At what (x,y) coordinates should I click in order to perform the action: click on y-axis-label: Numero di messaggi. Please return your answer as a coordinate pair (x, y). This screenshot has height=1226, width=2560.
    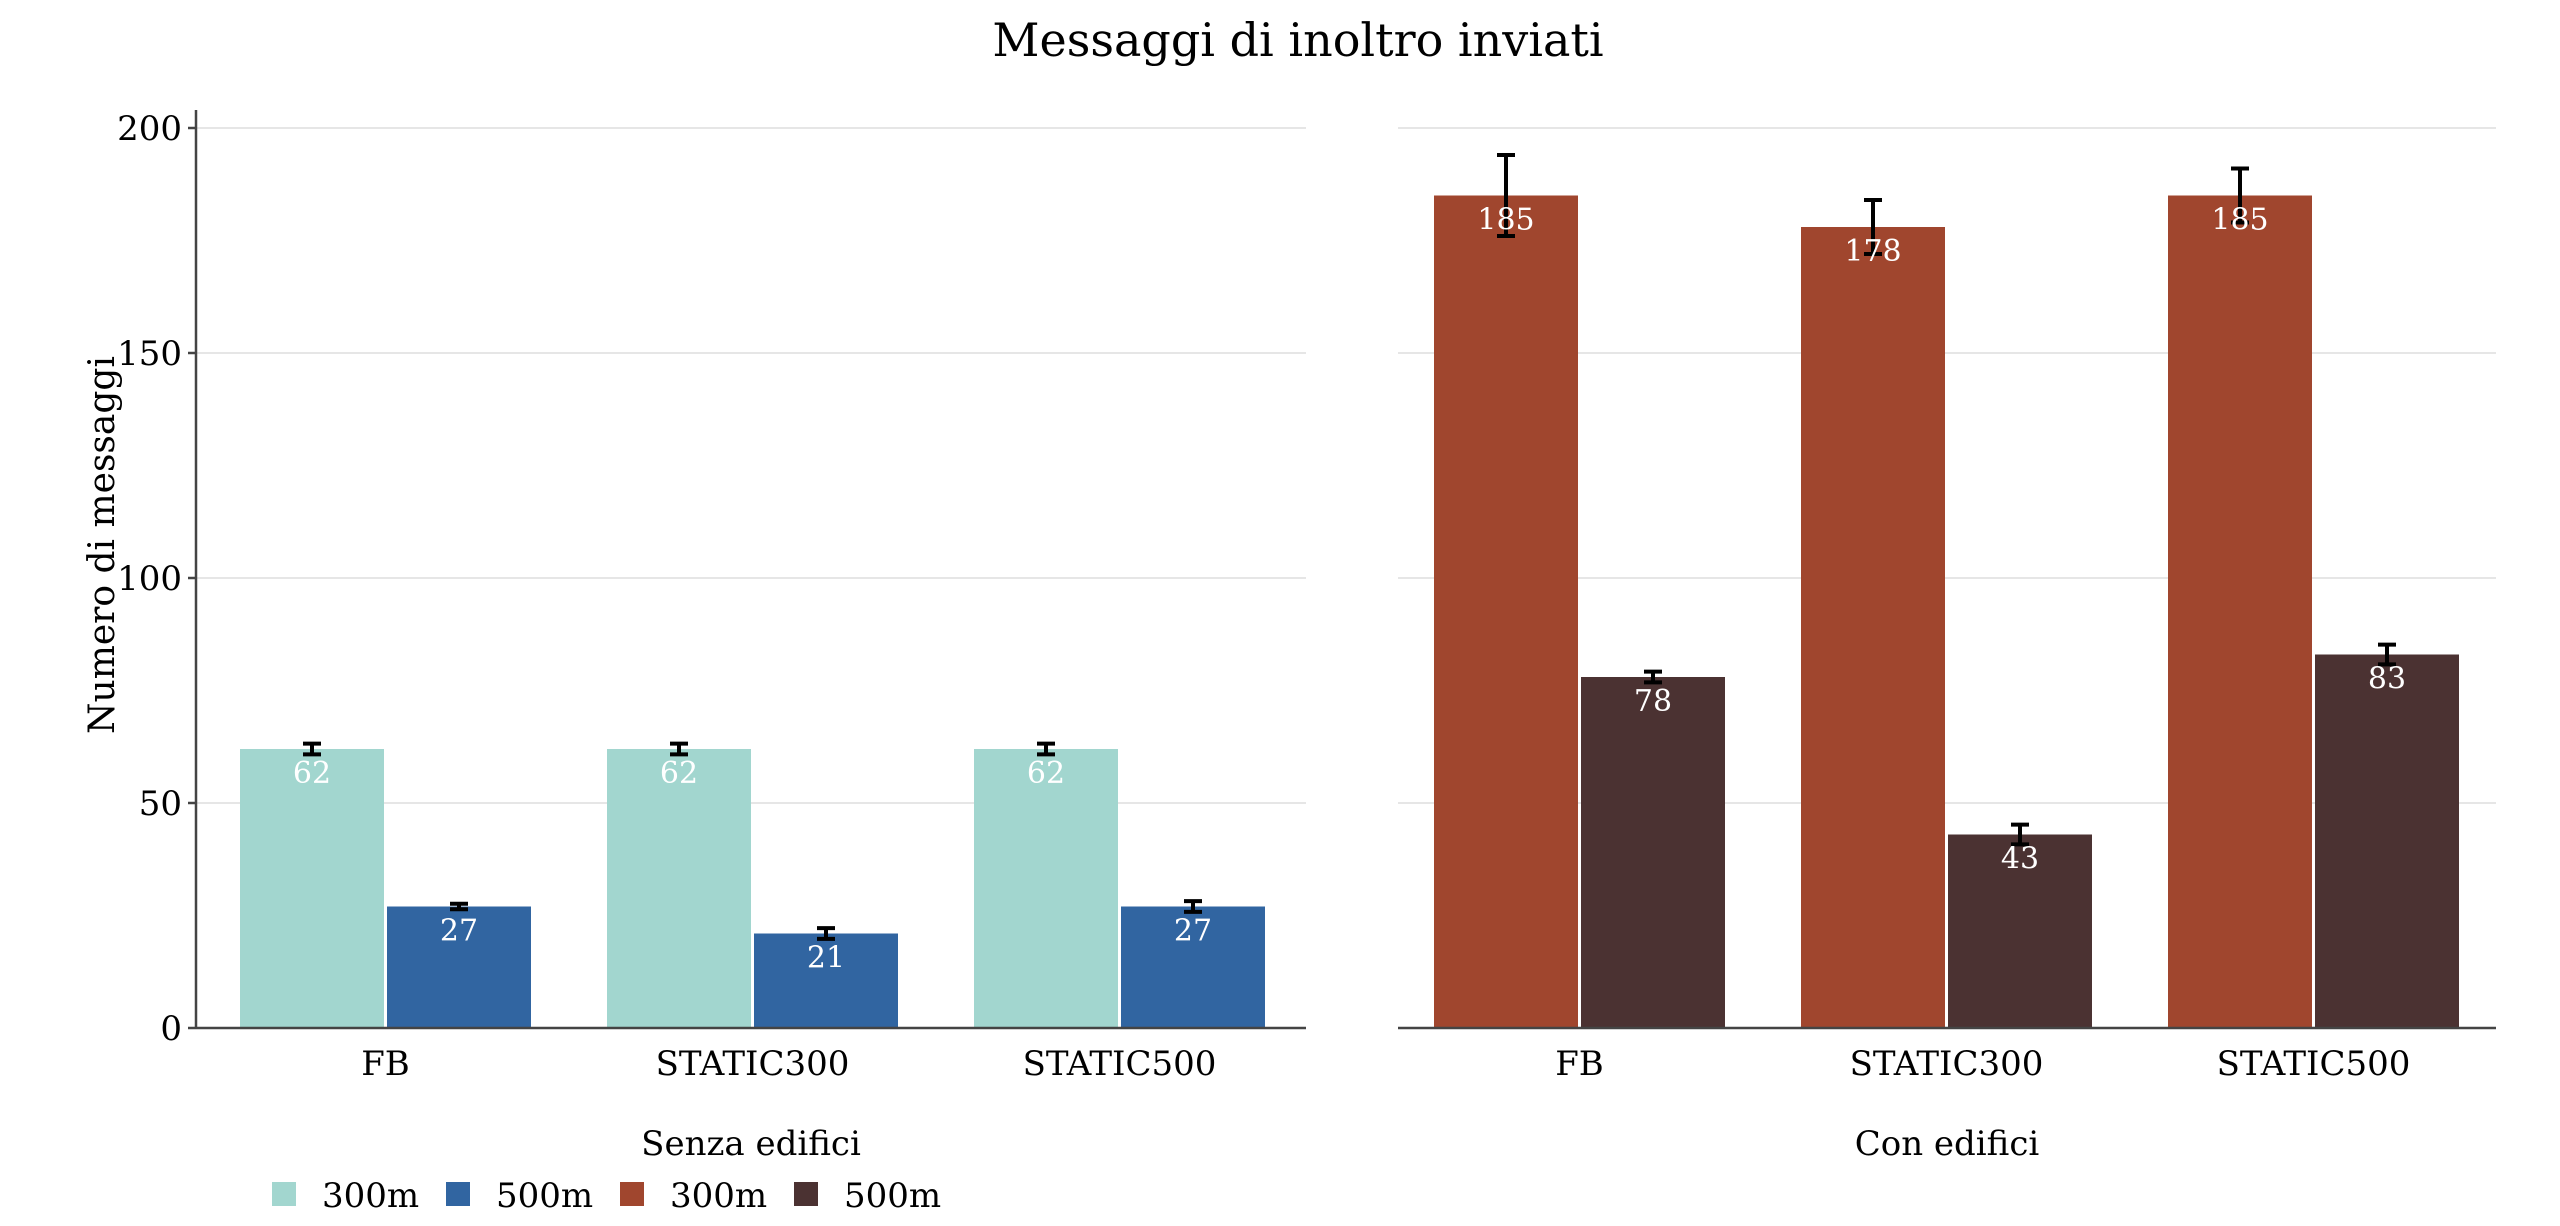
    Looking at the image, I should click on (102, 545).